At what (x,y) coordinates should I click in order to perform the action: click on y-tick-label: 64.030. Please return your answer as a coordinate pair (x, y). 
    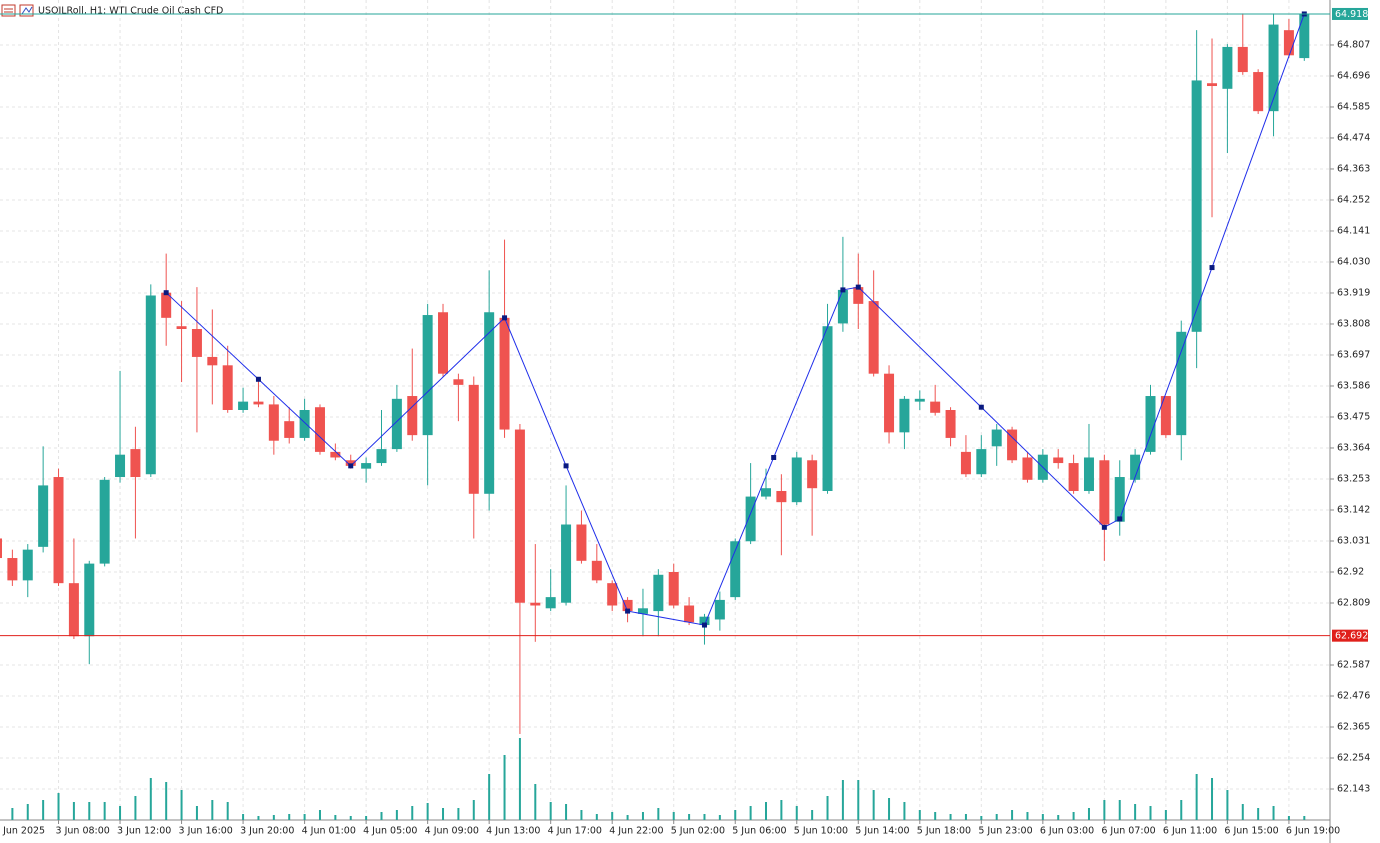
    Looking at the image, I should click on (1353, 261).